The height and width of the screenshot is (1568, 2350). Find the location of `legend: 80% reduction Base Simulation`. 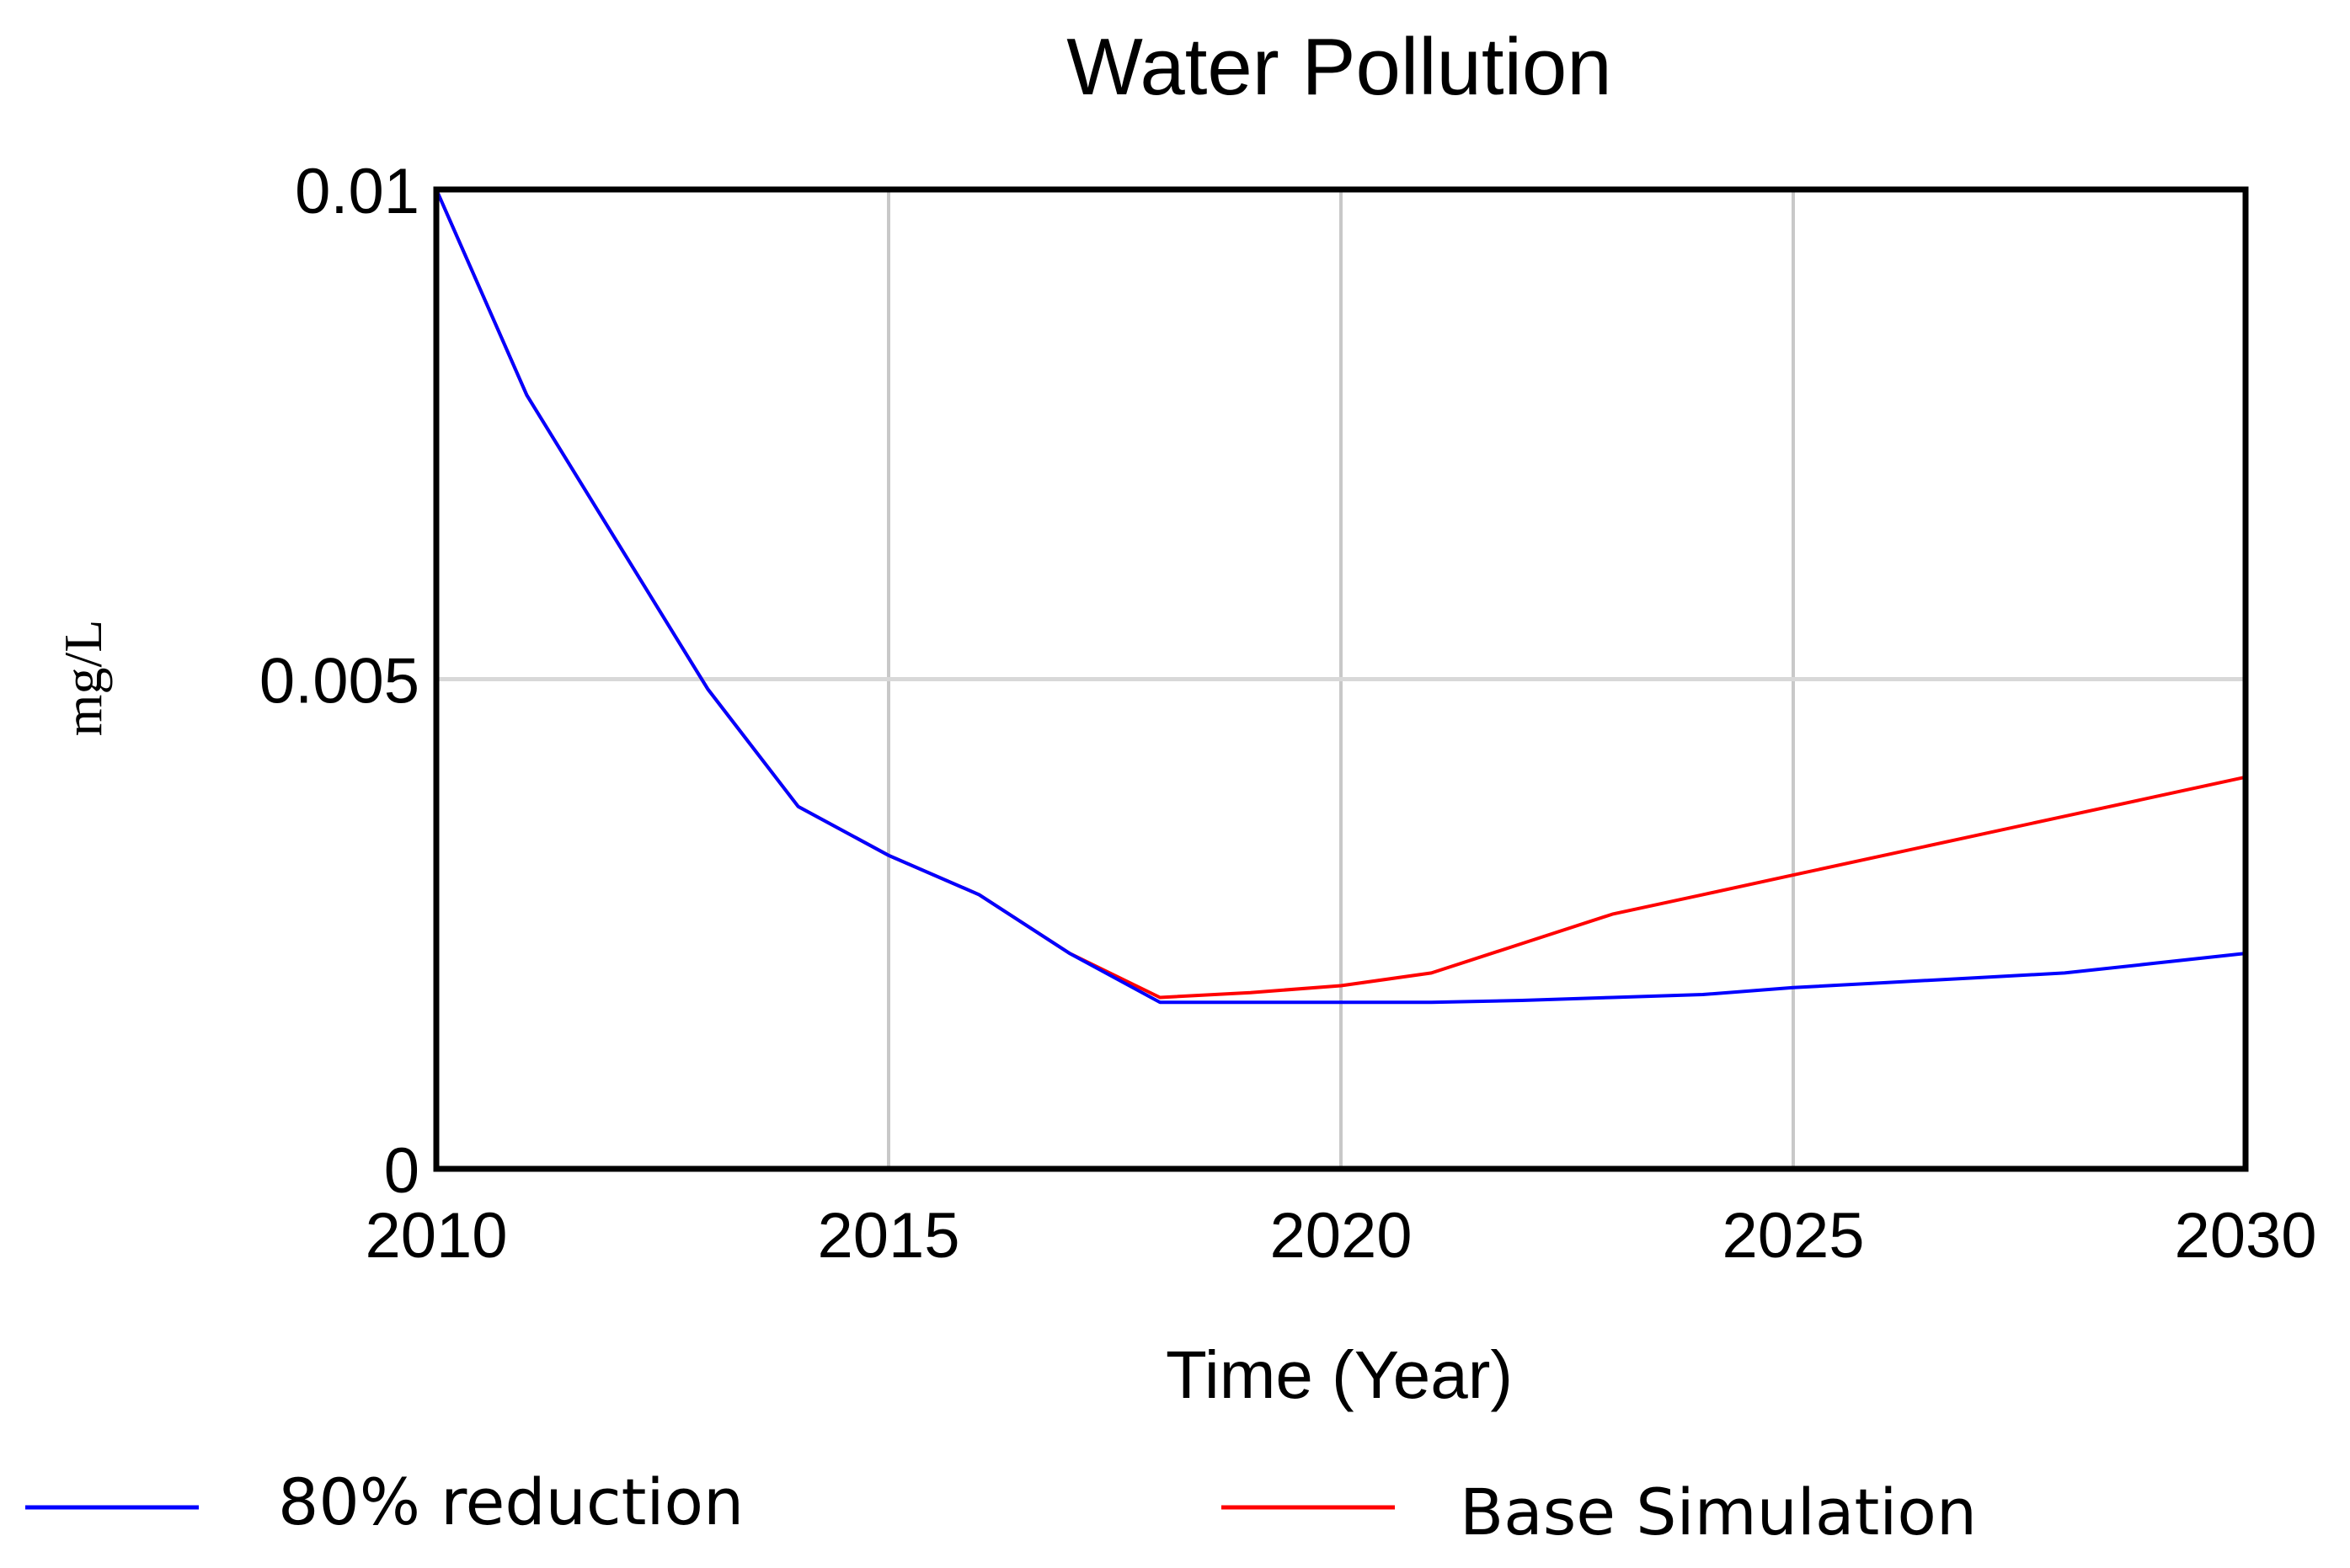

legend: 80% reduction Base Simulation is located at coordinates (1001, 1506).